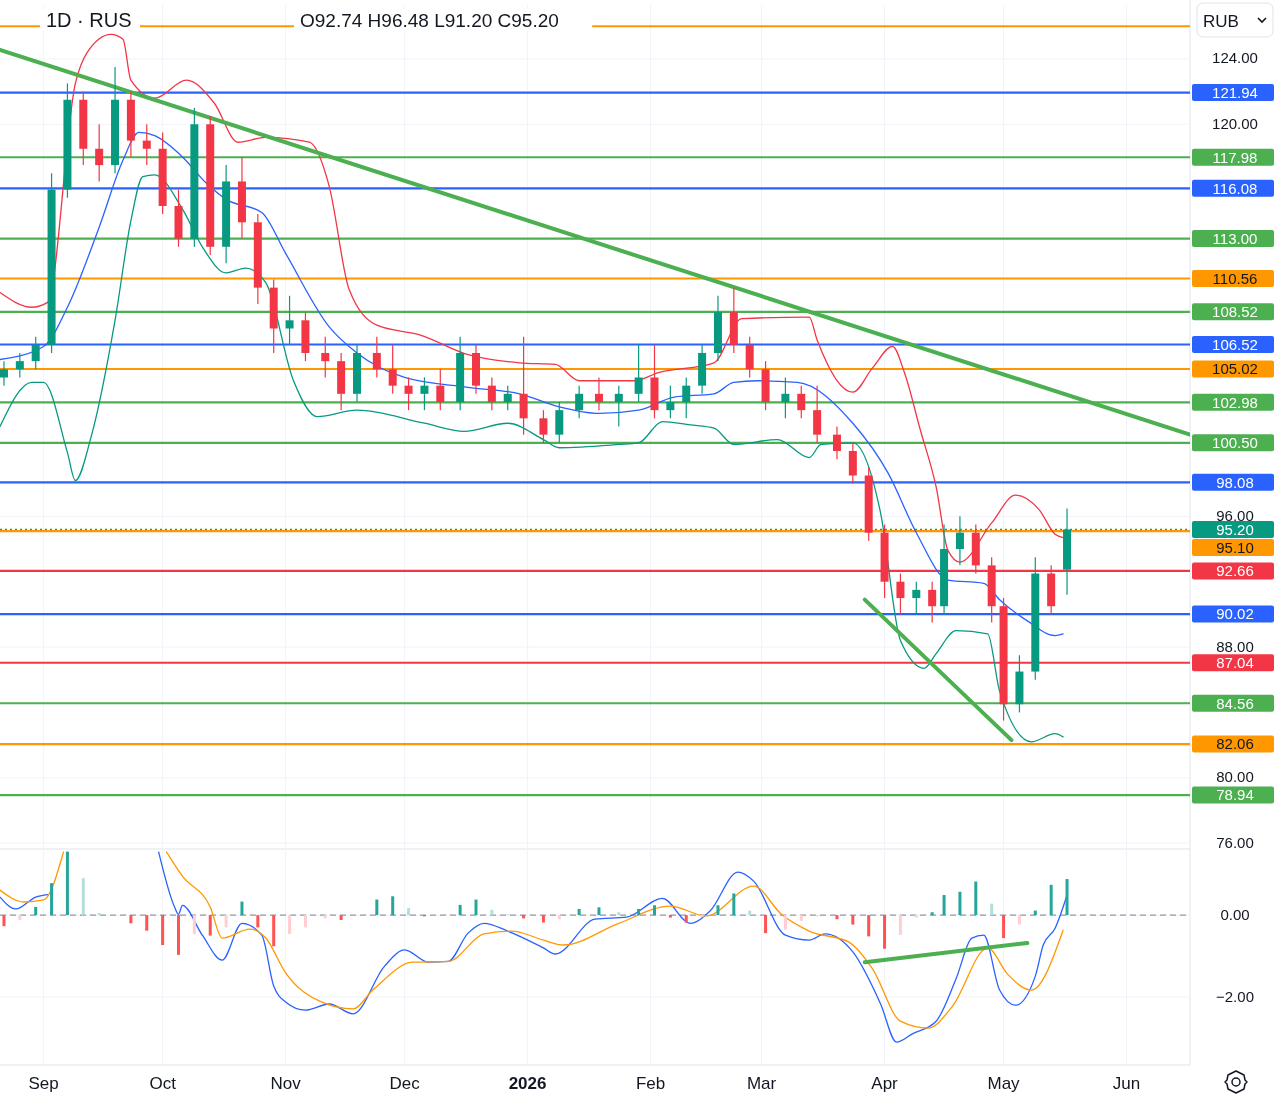  I want to click on y-tick-label: 0.00, so click(1235, 914).